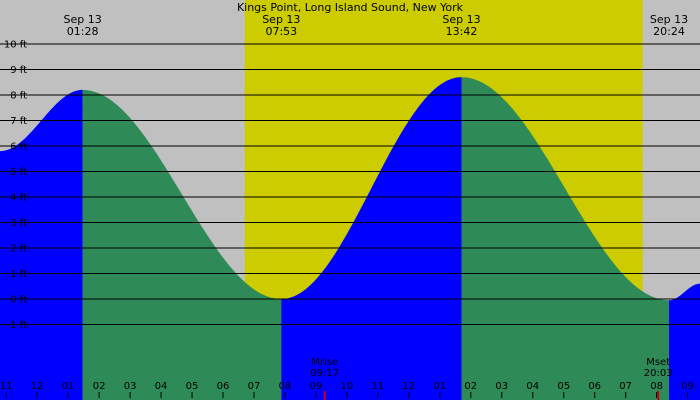  What do you see at coordinates (18, 121) in the screenshot?
I see `y-tick-label: 7 ft` at bounding box center [18, 121].